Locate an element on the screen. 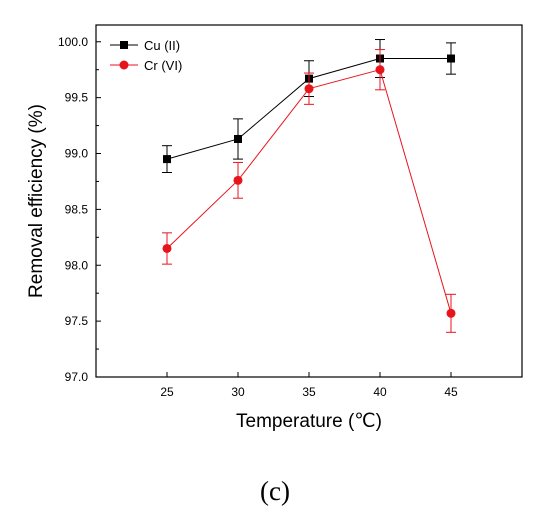  legend-cr-label: Cr (VI) is located at coordinates (163, 65).